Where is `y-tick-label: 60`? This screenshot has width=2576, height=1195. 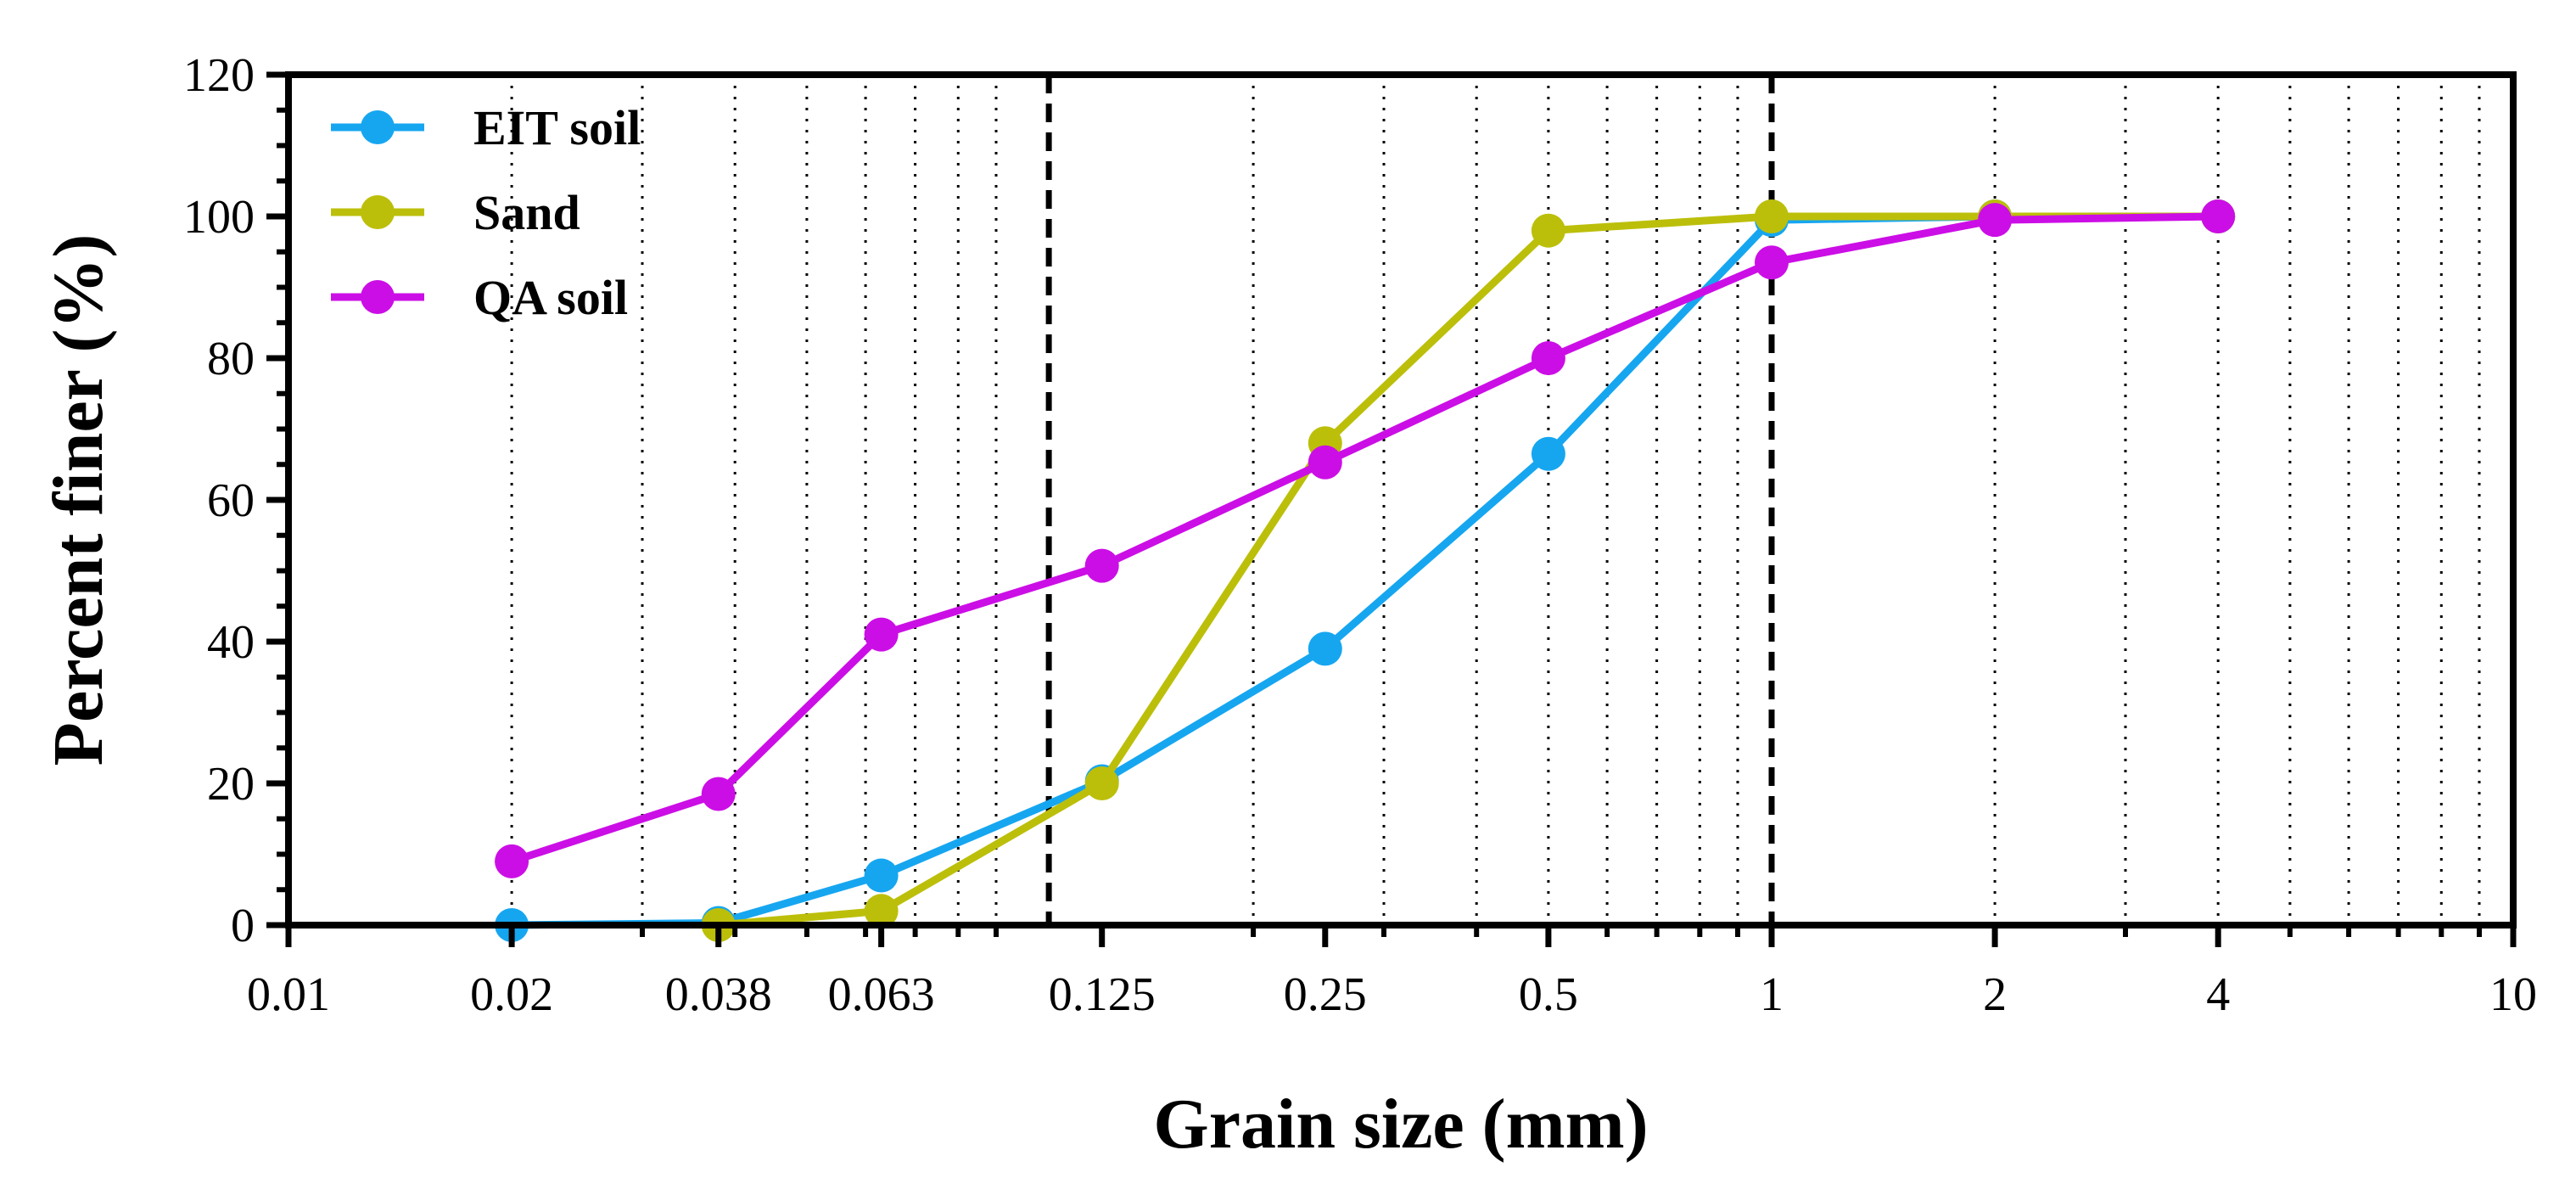 y-tick-label: 60 is located at coordinates (231, 500).